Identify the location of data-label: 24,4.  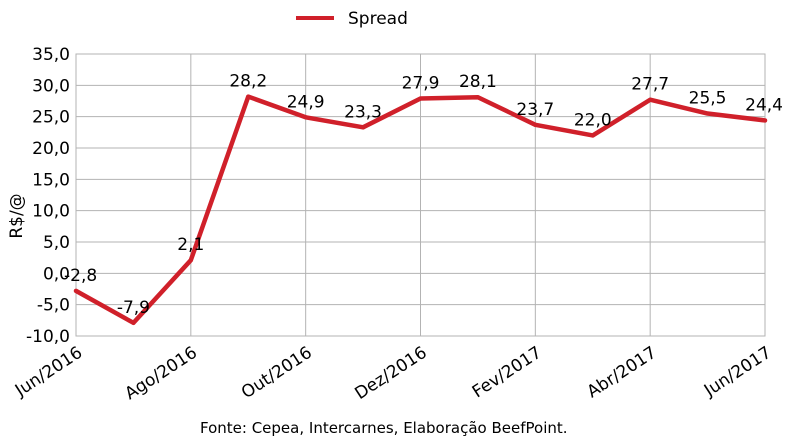
(764, 105).